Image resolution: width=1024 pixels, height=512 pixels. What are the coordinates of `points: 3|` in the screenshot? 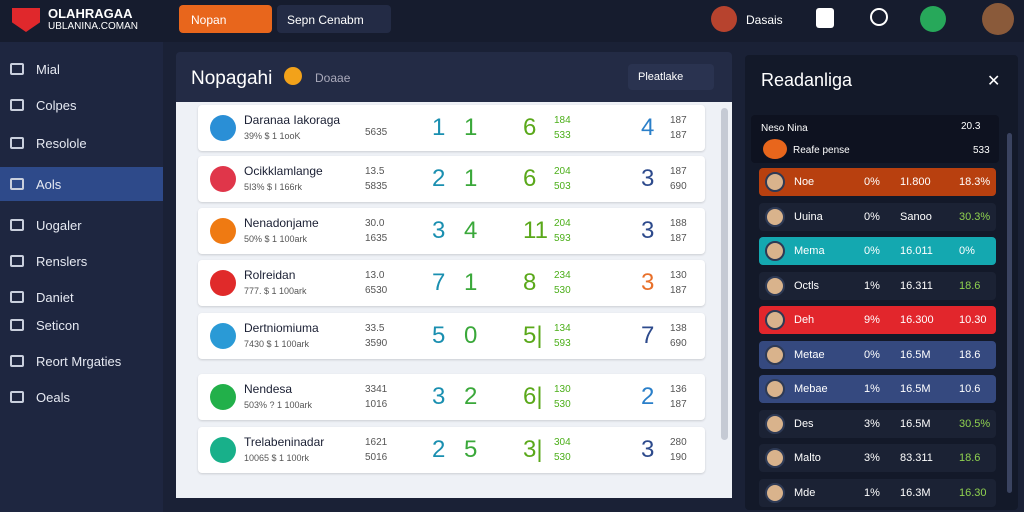 It's located at (533, 449).